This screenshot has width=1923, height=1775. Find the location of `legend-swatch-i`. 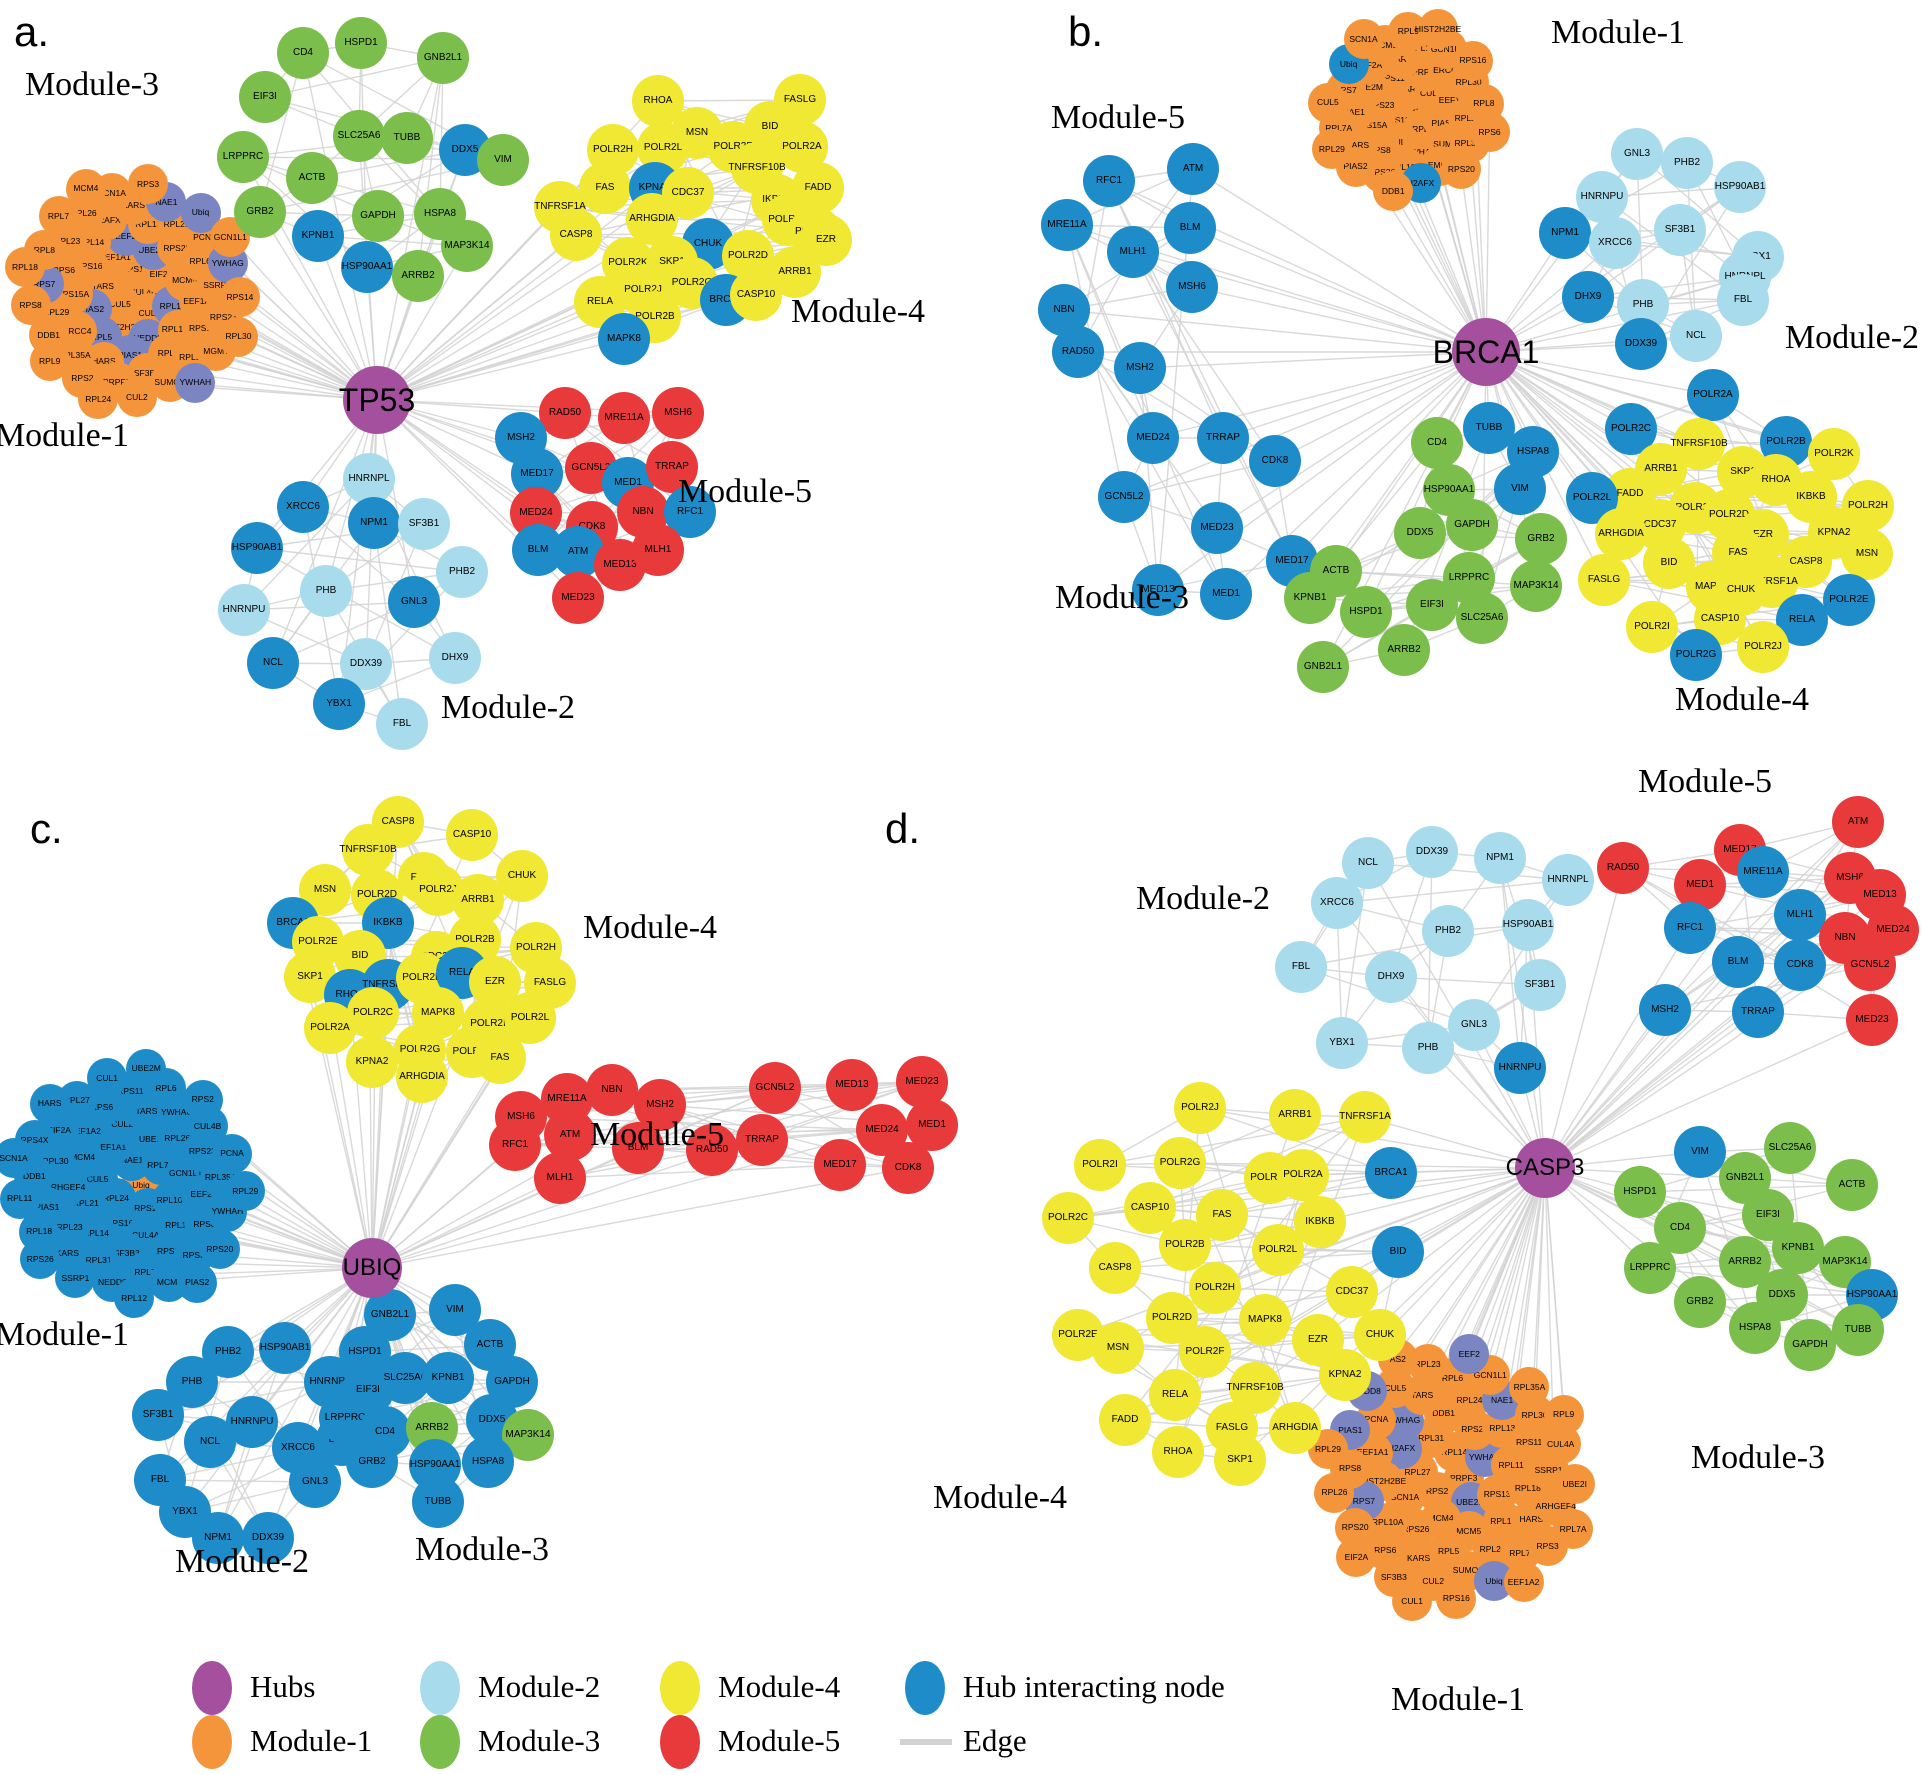

legend-swatch-i is located at coordinates (925, 1688).